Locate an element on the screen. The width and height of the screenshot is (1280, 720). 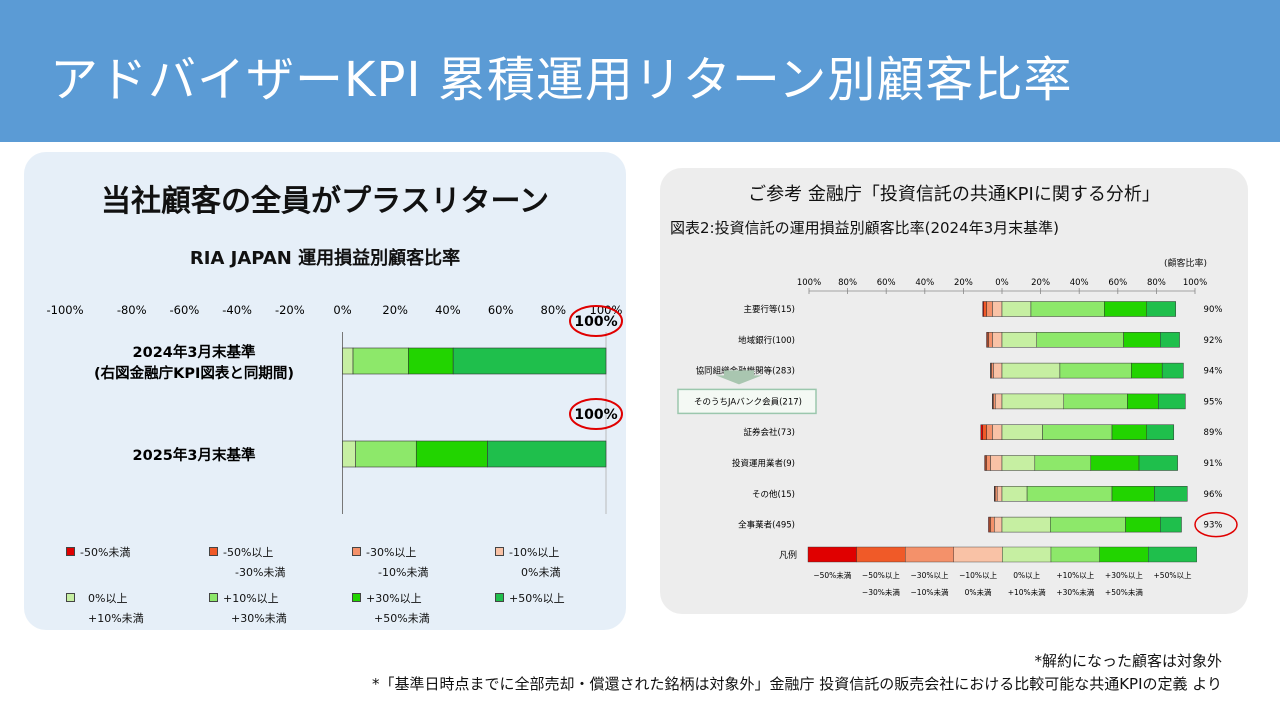
ria-legend-label-2: +10%未満 is located at coordinates (116, 618).